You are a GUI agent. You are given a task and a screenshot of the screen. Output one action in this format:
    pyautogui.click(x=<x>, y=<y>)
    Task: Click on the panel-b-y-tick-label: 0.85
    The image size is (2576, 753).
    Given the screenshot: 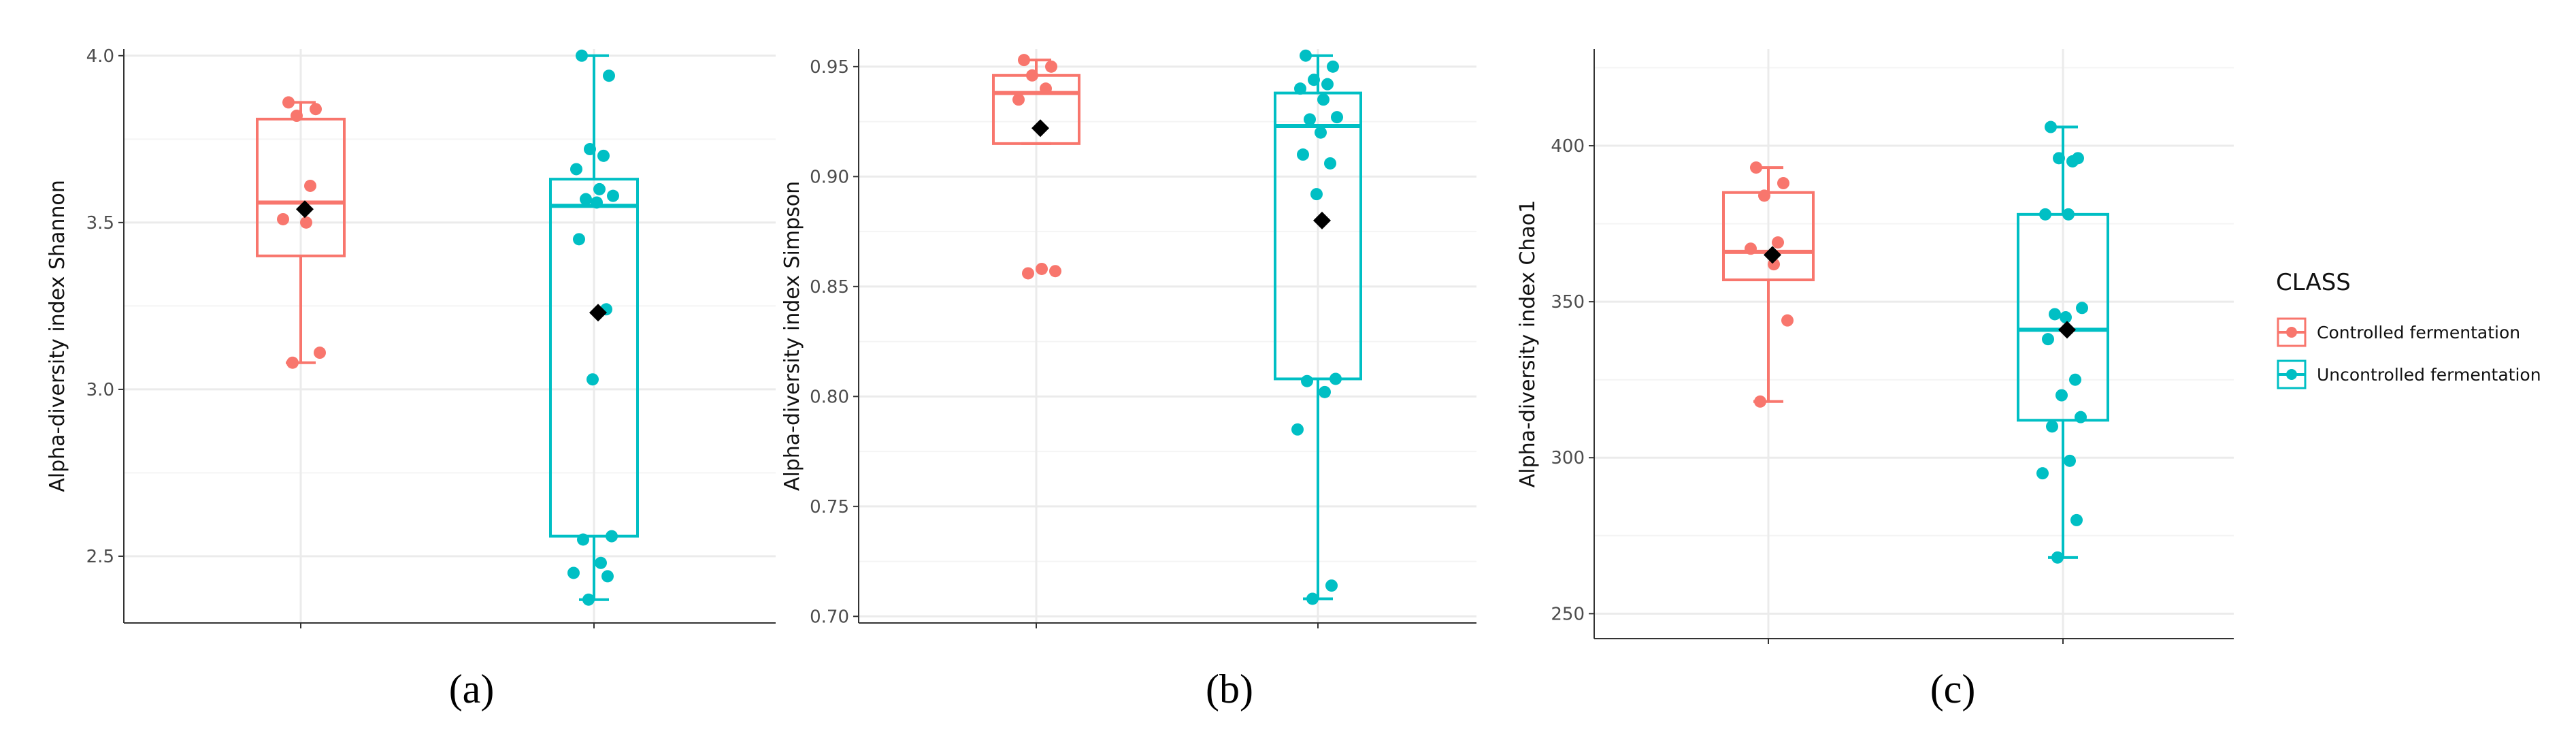 What is the action you would take?
    pyautogui.click(x=829, y=288)
    